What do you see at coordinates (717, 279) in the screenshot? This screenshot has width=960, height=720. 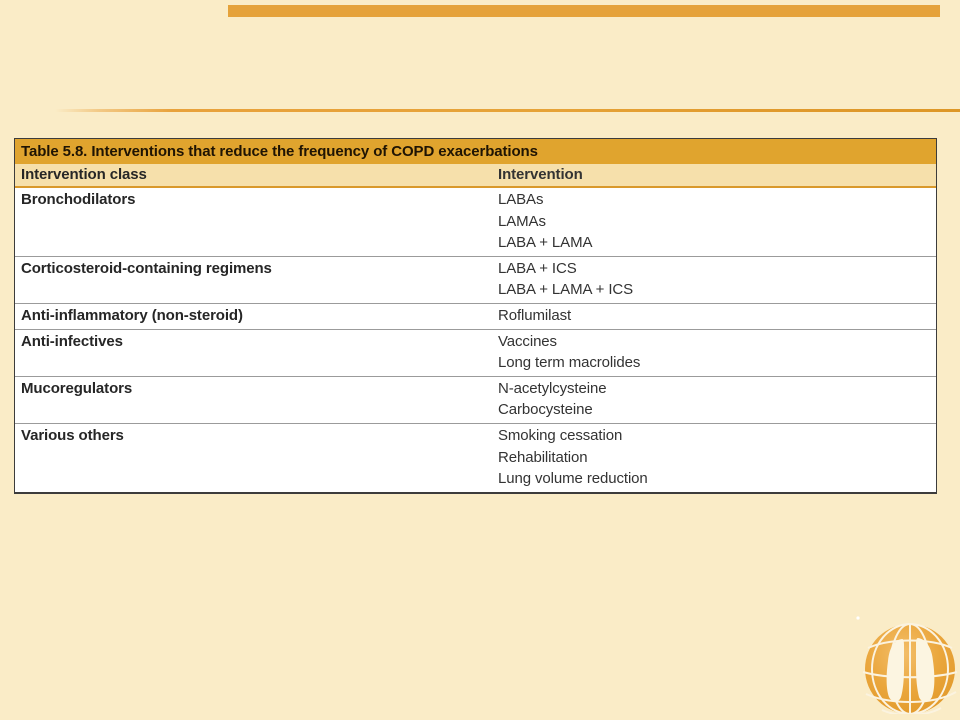 I see `intervention-cell: LABA + ICS LABA + LAMA + ICS` at bounding box center [717, 279].